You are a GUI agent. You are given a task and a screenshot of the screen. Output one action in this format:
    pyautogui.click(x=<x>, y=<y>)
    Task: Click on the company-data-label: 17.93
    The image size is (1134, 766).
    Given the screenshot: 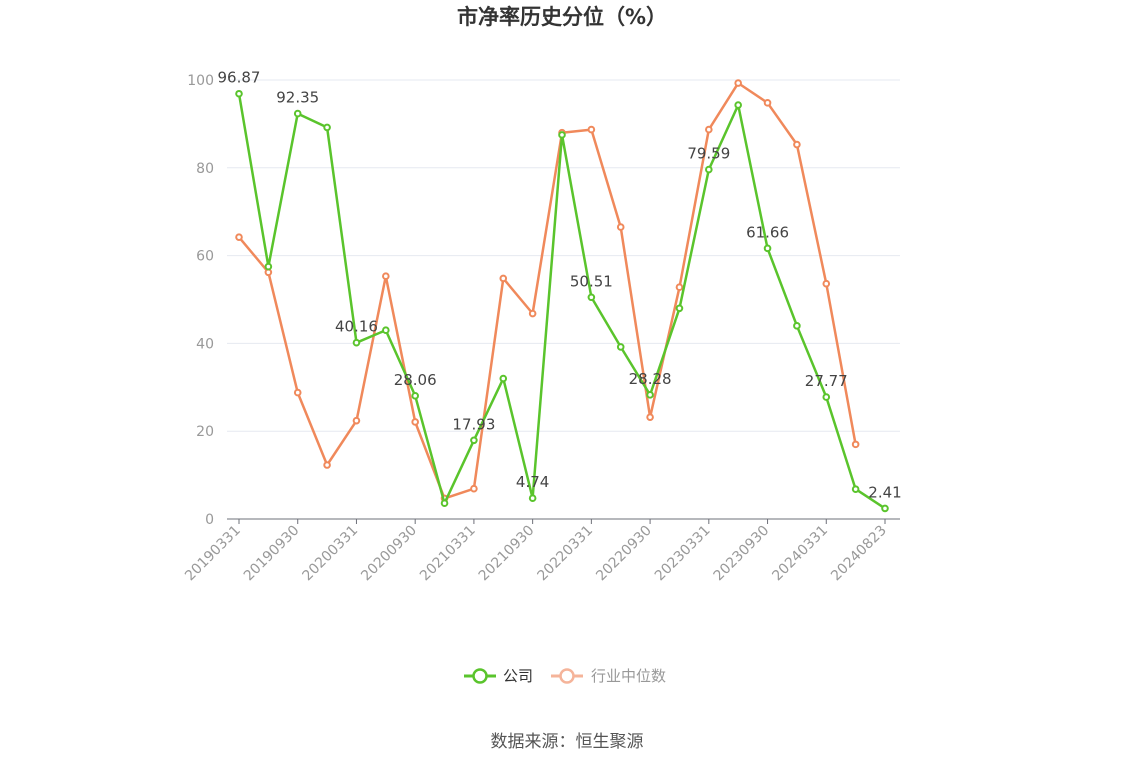 What is the action you would take?
    pyautogui.click(x=473, y=424)
    